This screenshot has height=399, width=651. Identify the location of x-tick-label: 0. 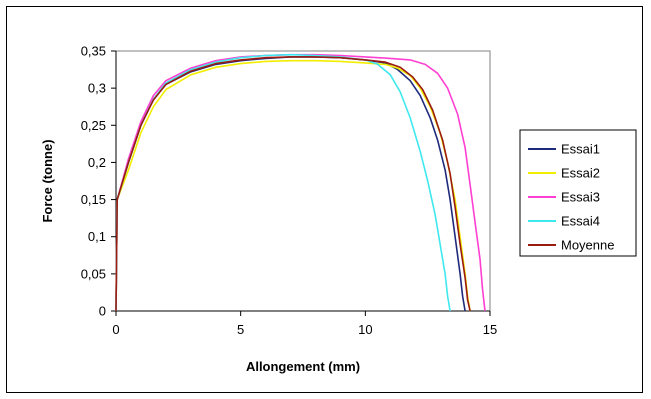
(115, 329).